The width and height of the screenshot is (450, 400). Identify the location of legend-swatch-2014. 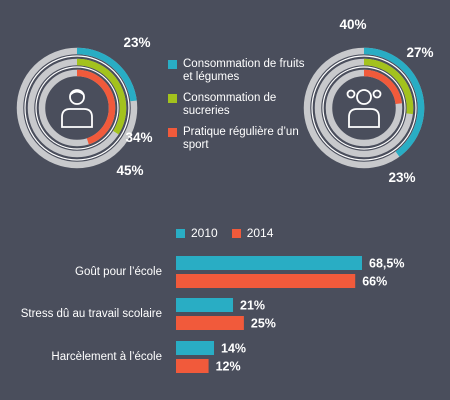
(236, 233).